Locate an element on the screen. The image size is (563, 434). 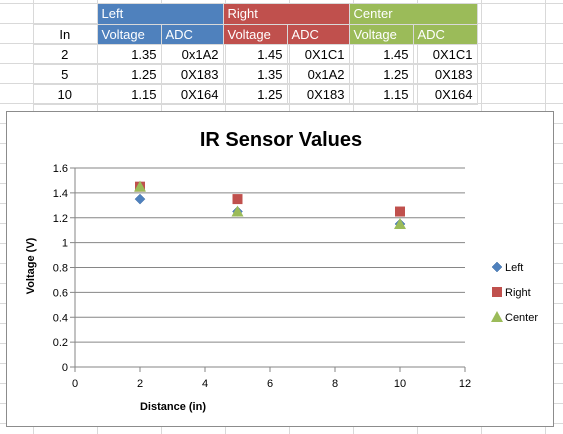
center-voltage-cell: 1.25 is located at coordinates (381, 74).